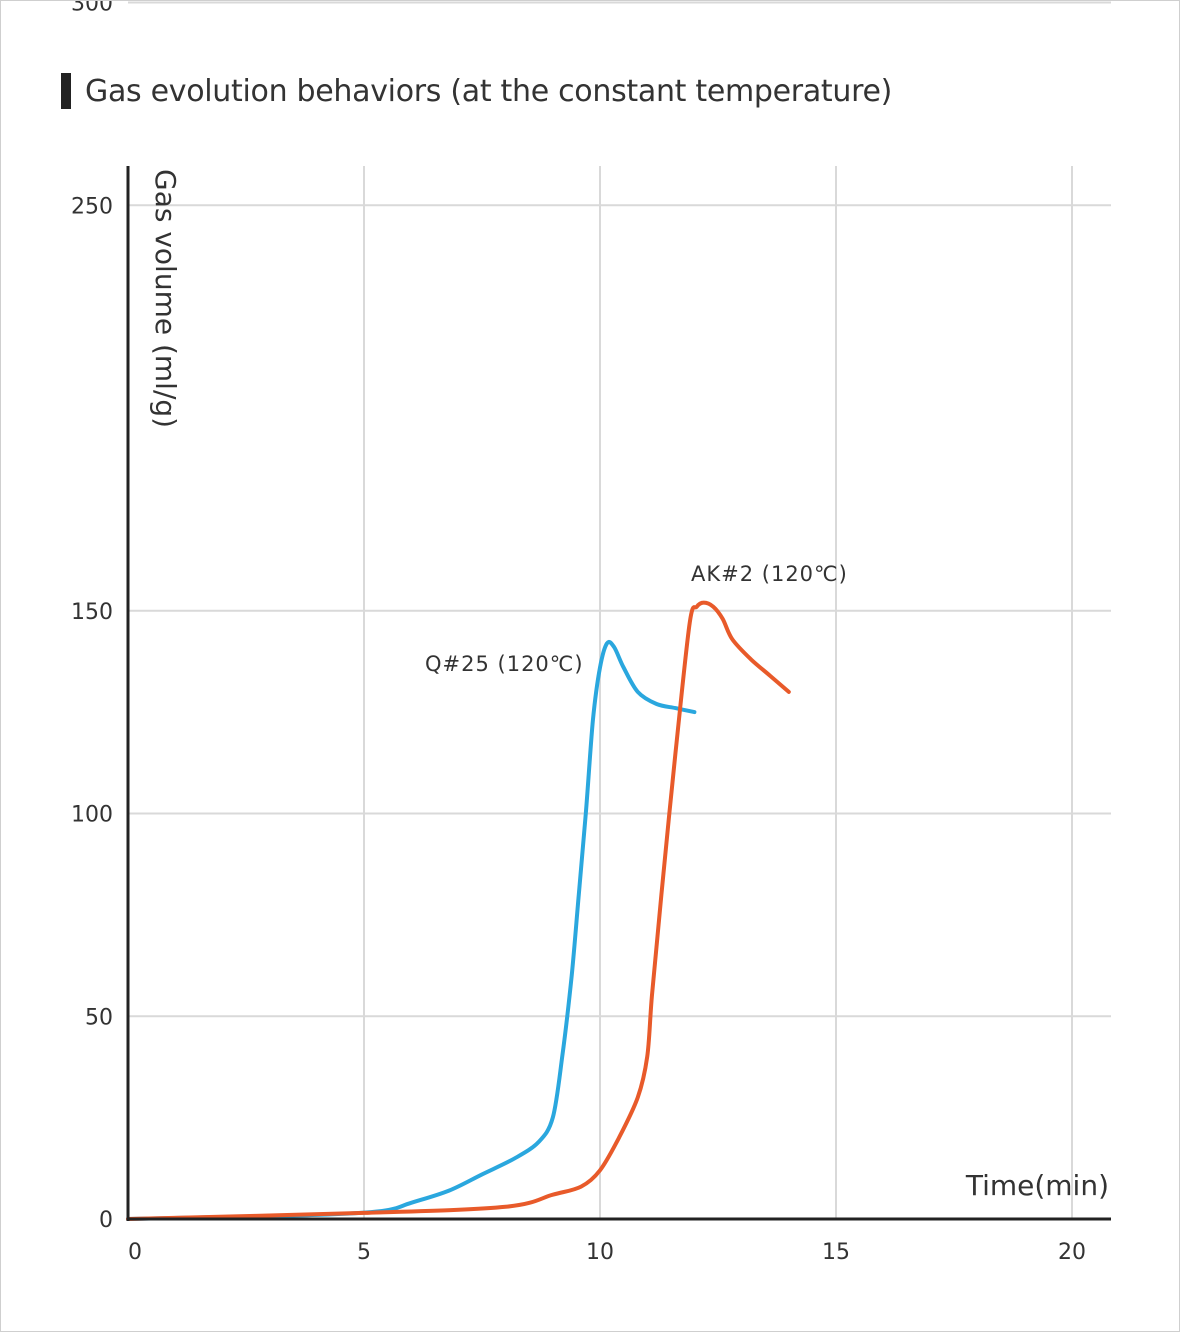 The image size is (1180, 1332). I want to click on y-tick-label: 0, so click(106, 1220).